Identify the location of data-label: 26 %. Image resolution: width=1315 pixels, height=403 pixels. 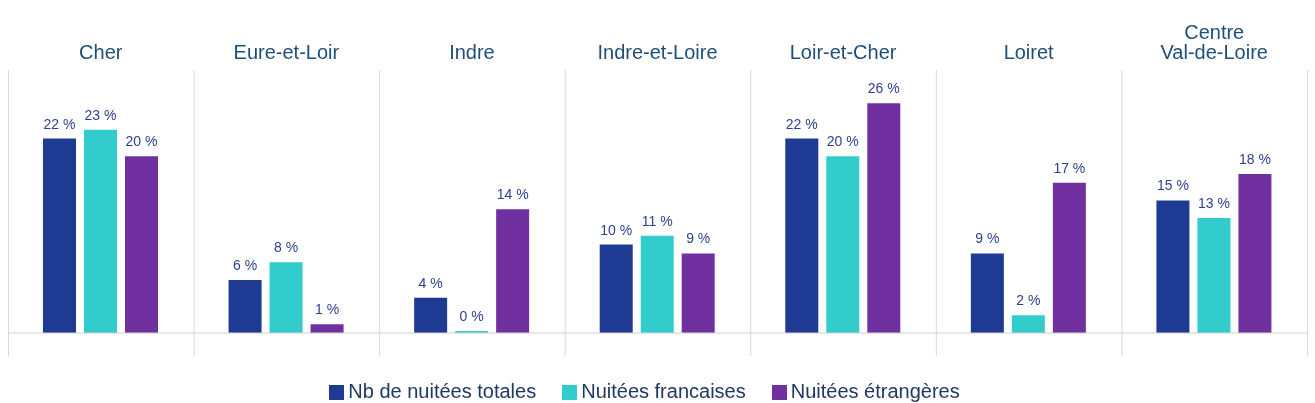
(883, 88).